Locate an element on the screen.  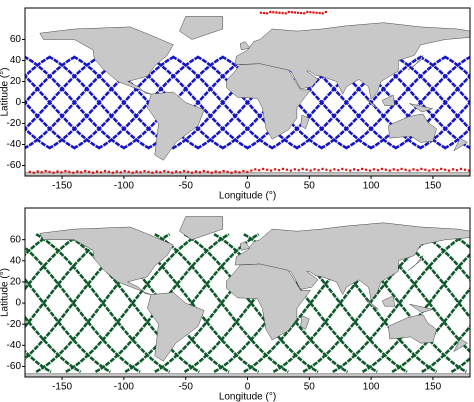
x-tick-label: -100 is located at coordinates (124, 387).